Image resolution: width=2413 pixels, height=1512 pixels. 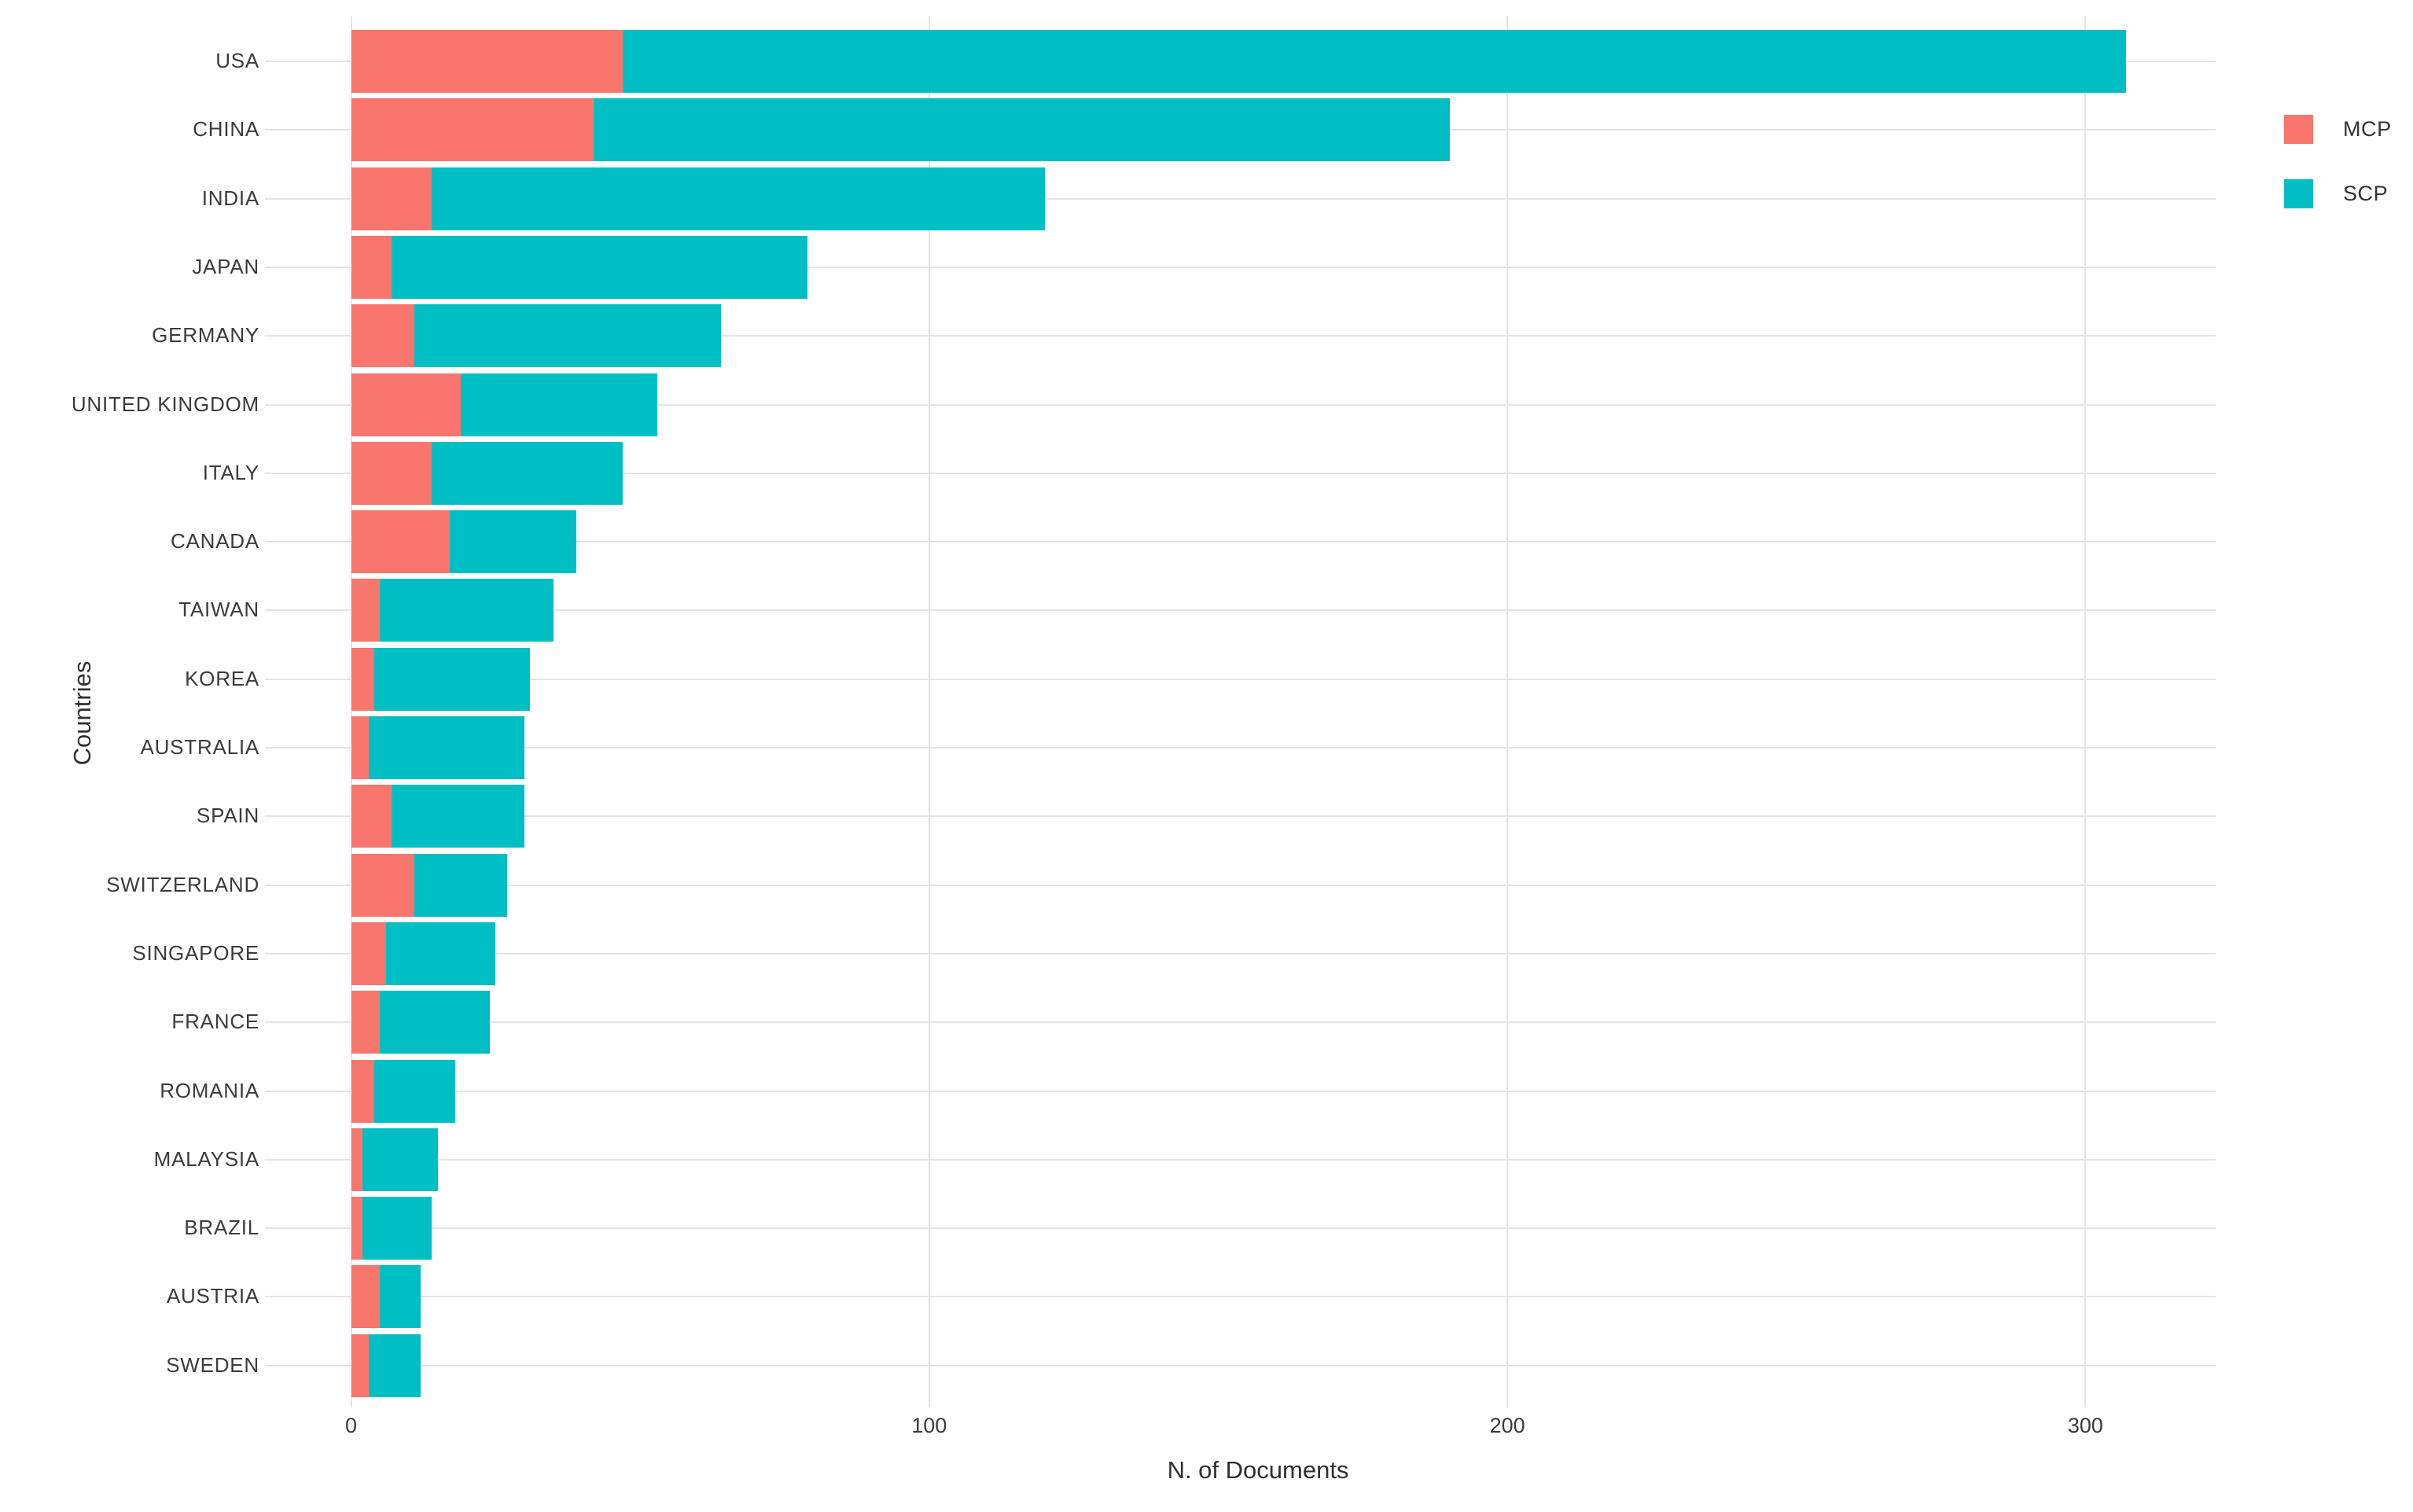 I want to click on country-label: SINGAPORE, so click(x=195, y=952).